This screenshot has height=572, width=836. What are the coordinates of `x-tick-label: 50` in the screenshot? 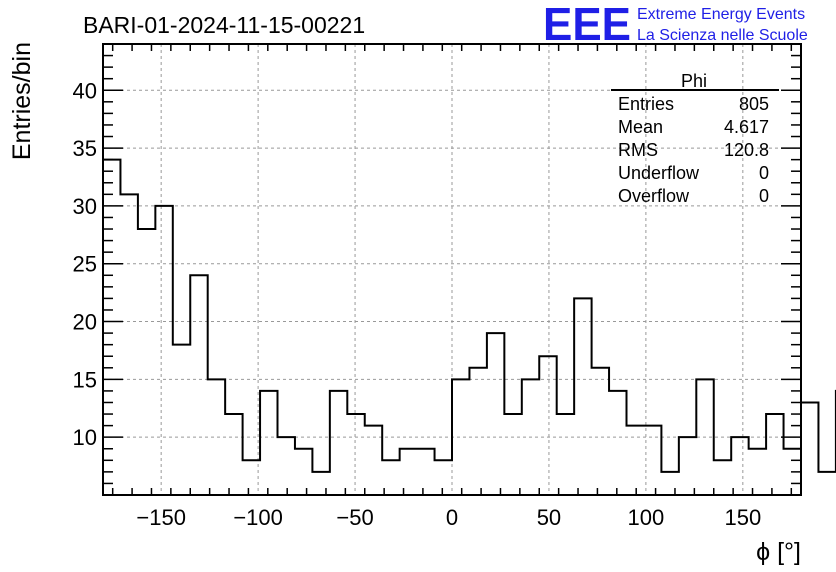 It's located at (549, 517).